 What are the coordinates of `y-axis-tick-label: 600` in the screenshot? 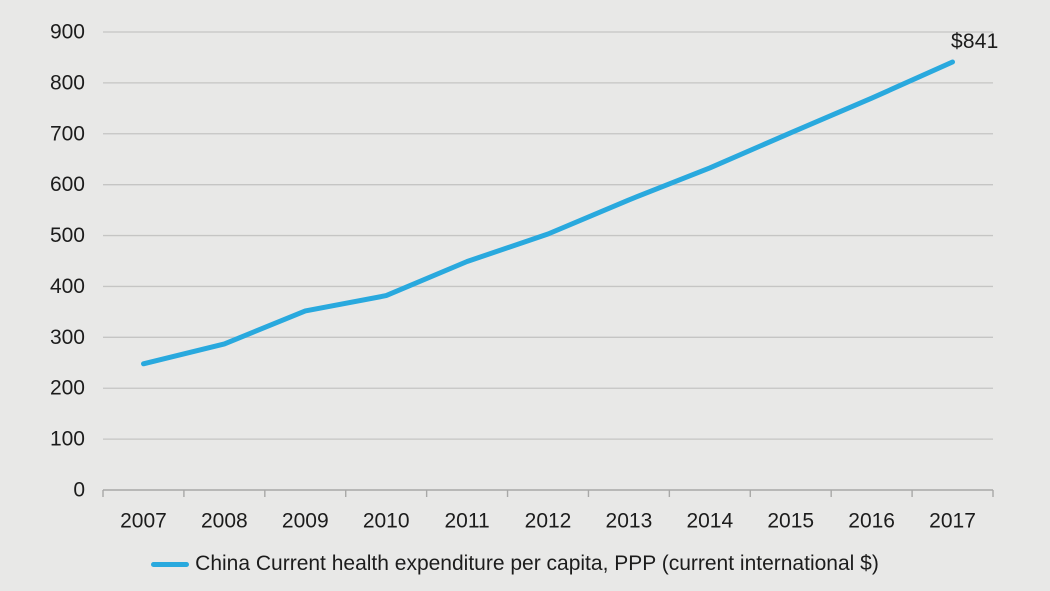 It's located at (67, 184).